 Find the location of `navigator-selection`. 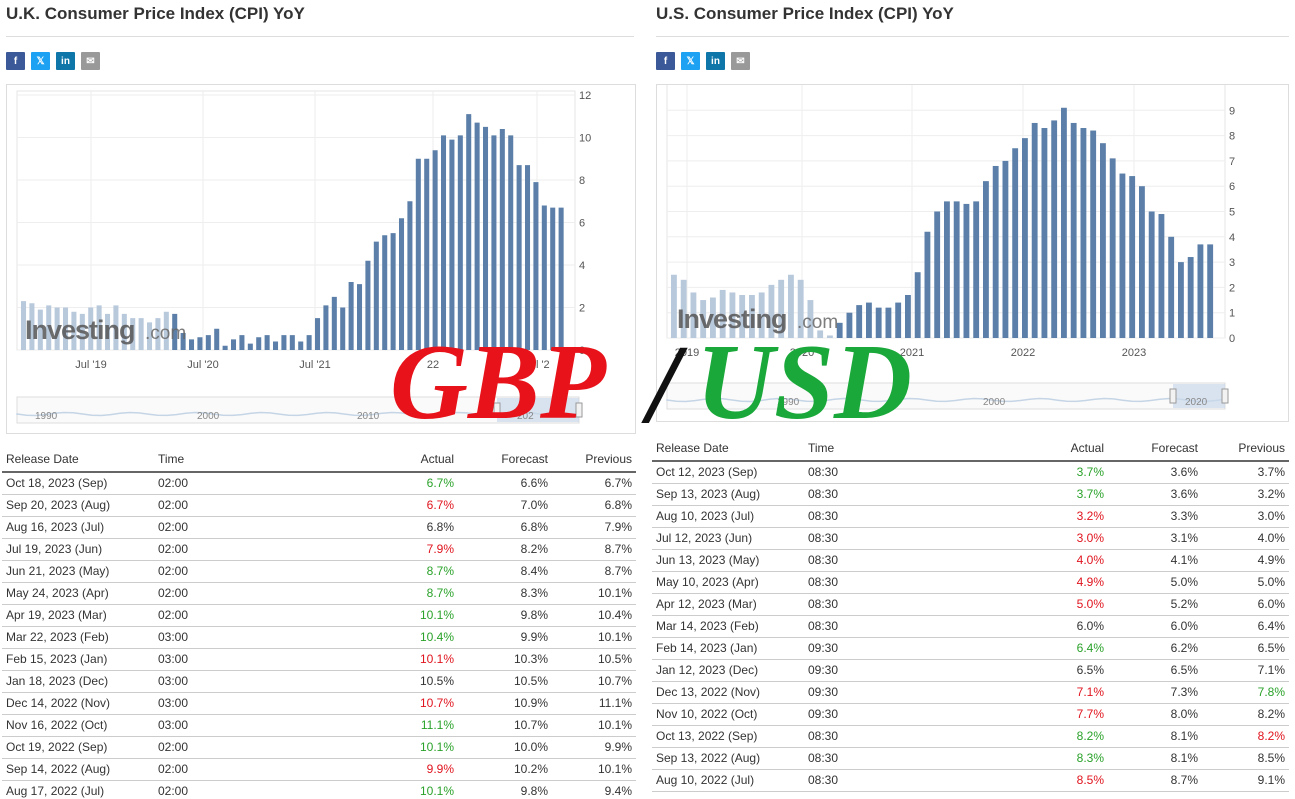

navigator-selection is located at coordinates (1199, 396).